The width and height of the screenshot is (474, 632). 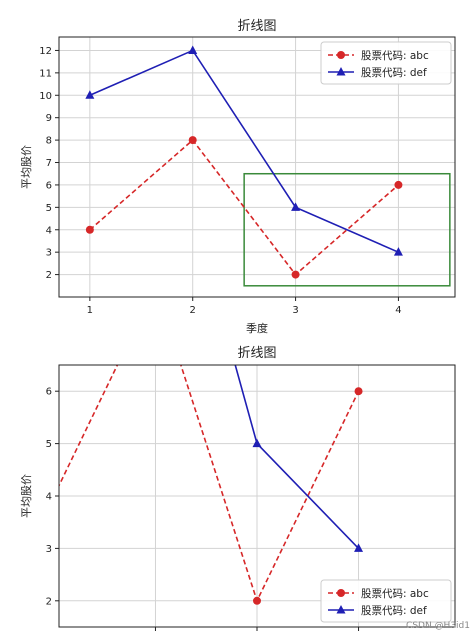 I want to click on x-tick-label: 1, so click(x=90, y=310).